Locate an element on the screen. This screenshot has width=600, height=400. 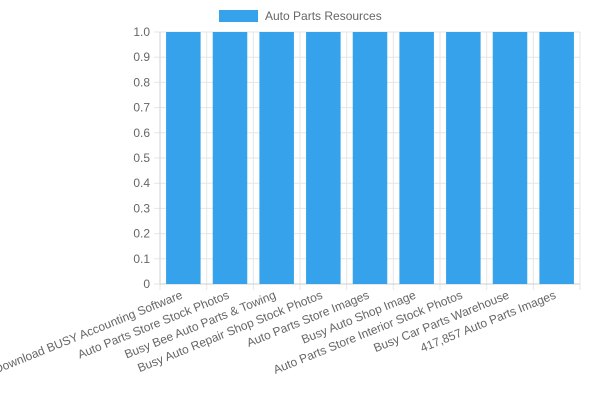
y-axis-ticks: 0 0.1 0.2 0.3 0.4 0.5 0.6 0.7 0.8 0.9 1.0 is located at coordinates (141, 158).